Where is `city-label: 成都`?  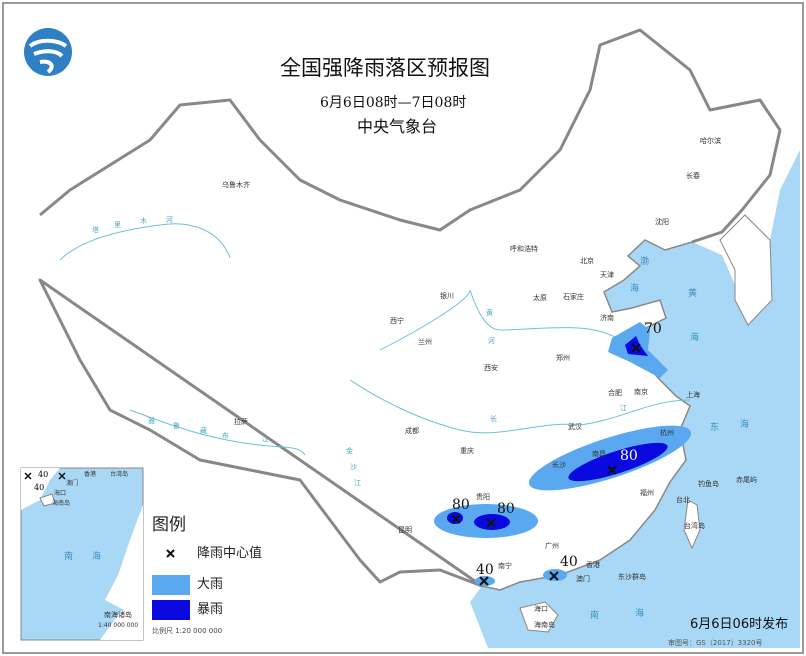 city-label: 成都 is located at coordinates (412, 431).